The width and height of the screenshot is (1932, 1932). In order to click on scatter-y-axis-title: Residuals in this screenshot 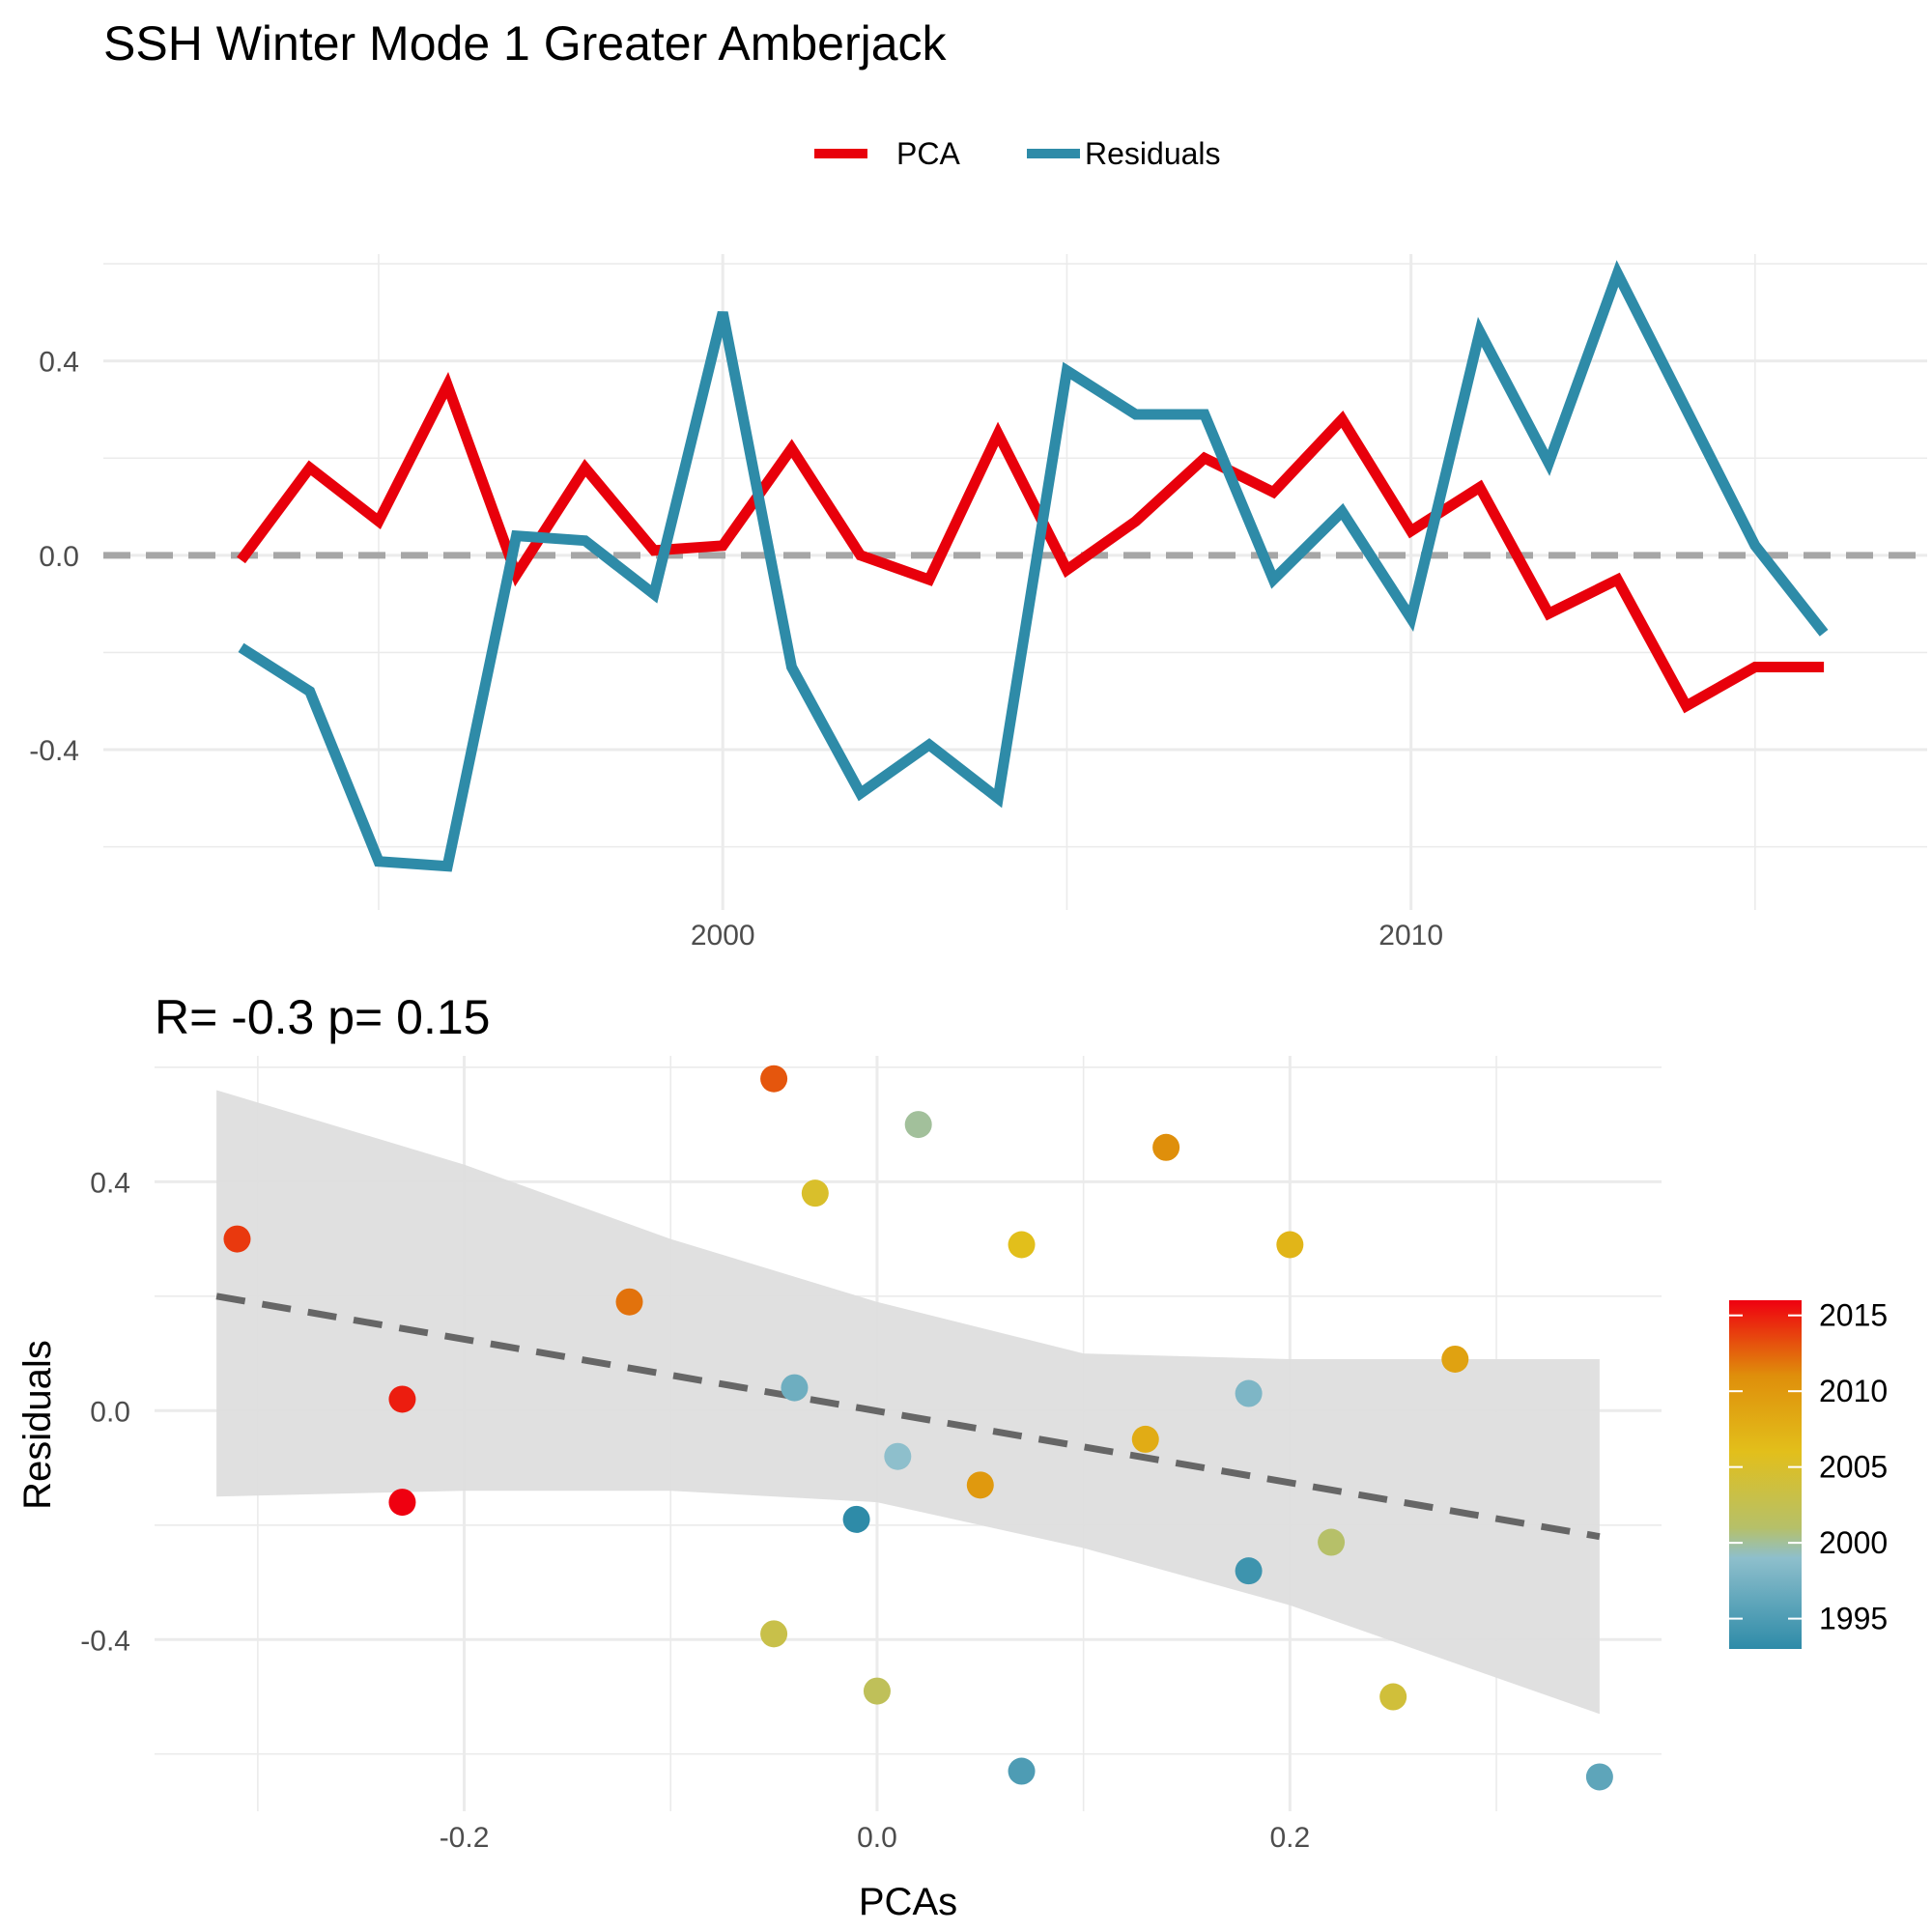, I will do `click(37, 1425)`.